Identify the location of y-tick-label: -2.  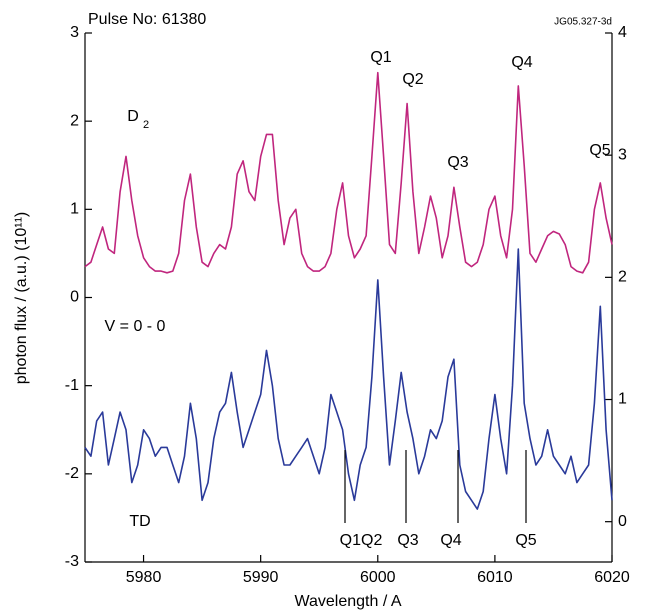
(72, 473).